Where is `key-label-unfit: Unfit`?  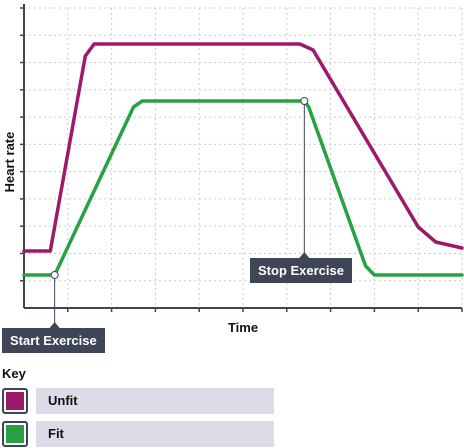
key-label-unfit: Unfit is located at coordinates (63, 400).